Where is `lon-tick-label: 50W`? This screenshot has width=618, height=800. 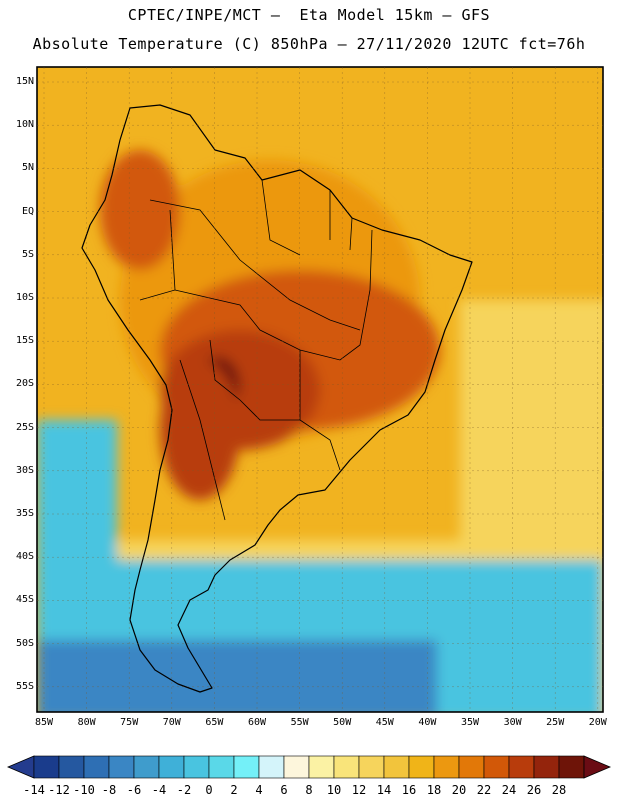 lon-tick-label: 50W is located at coordinates (342, 722).